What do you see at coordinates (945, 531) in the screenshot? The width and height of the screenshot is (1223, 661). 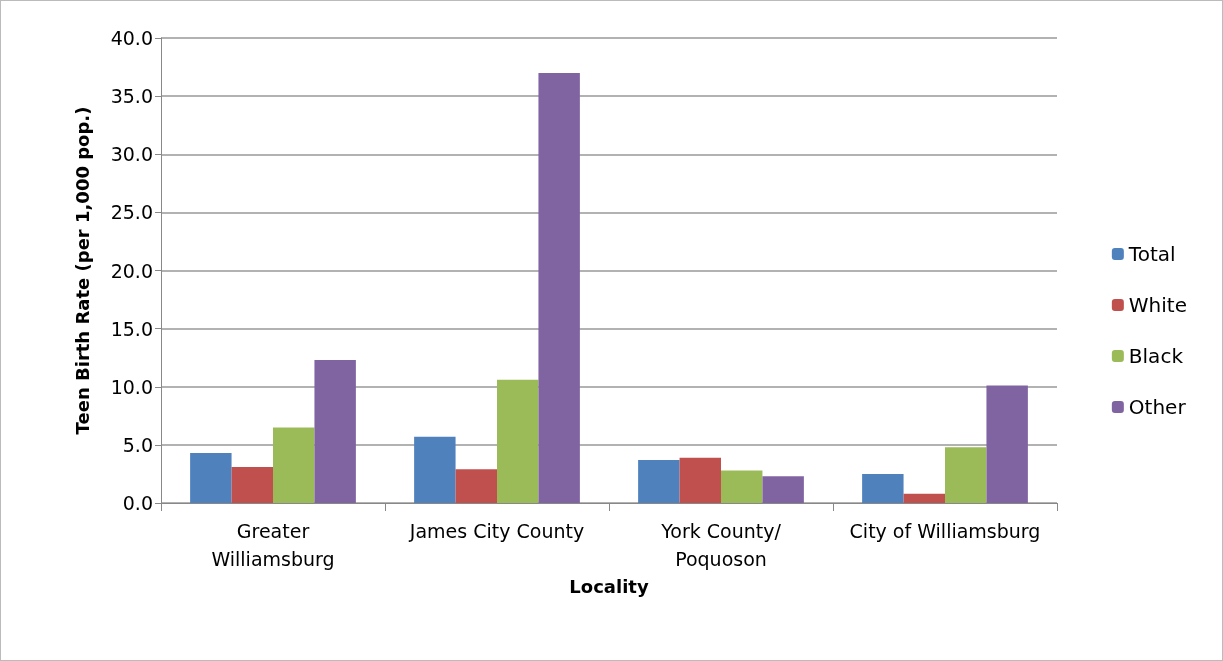 I see `x-tick-label: City of Williamsburg` at bounding box center [945, 531].